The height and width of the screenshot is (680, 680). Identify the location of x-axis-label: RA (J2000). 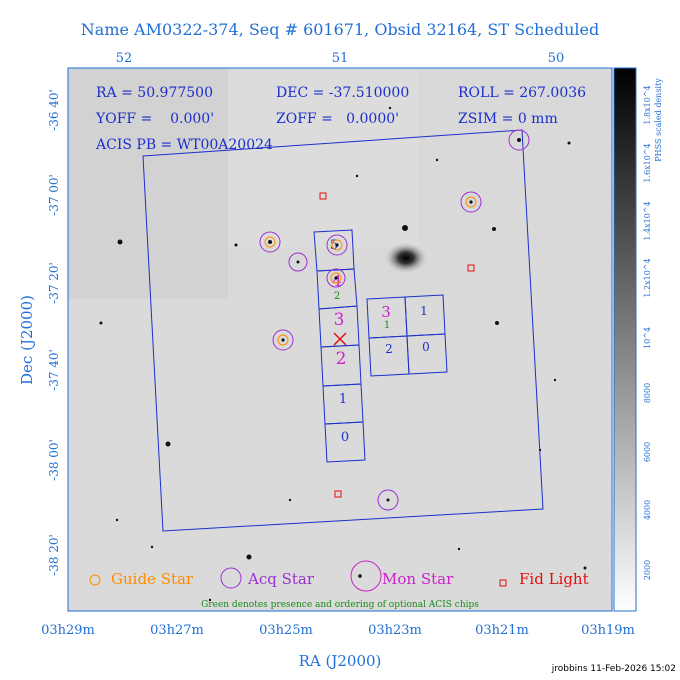
(340, 661).